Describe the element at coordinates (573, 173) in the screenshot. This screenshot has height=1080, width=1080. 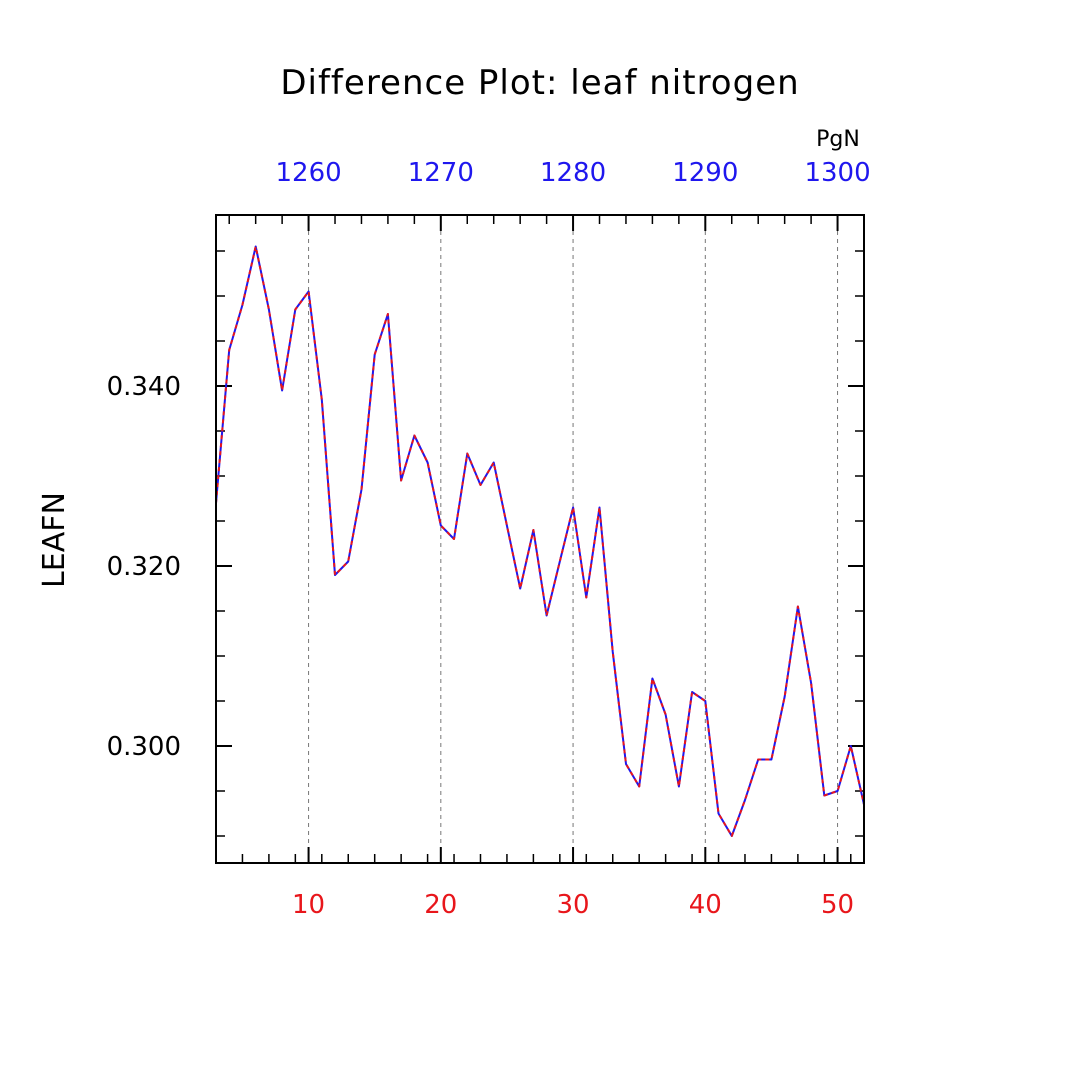
I see `top-tick-label-1280: 1280` at that location.